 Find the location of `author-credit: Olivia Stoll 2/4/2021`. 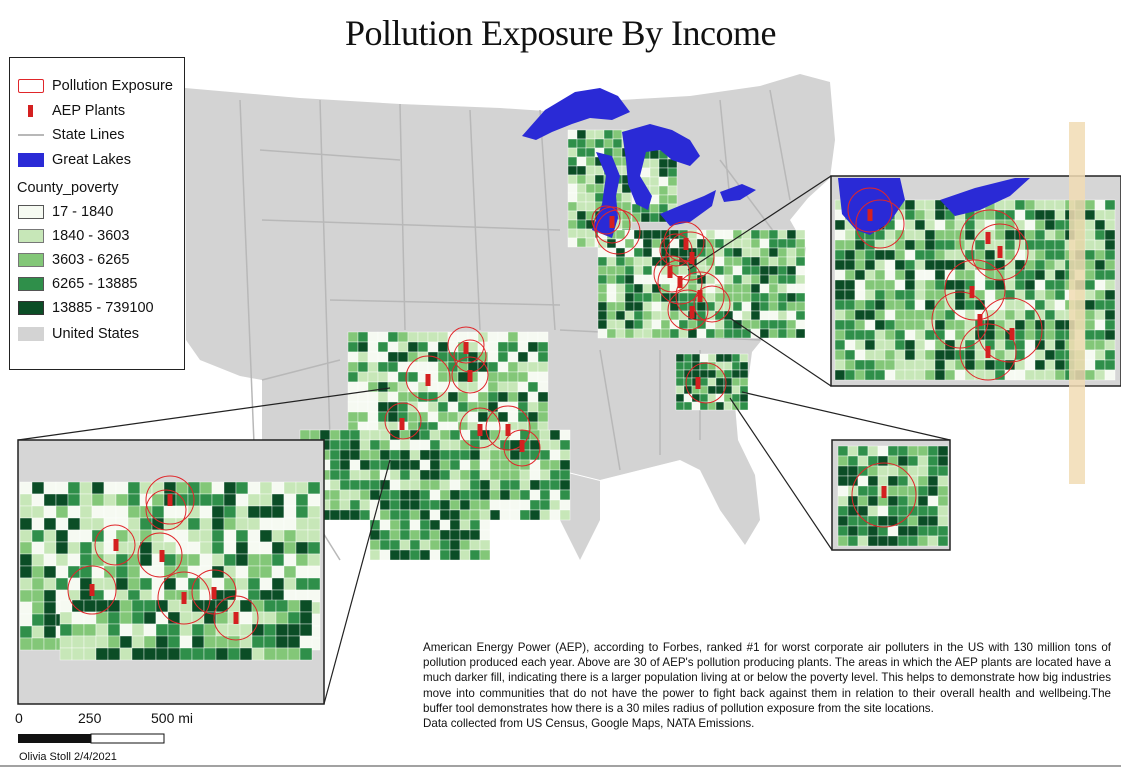

author-credit: Olivia Stoll 2/4/2021 is located at coordinates (68, 757).